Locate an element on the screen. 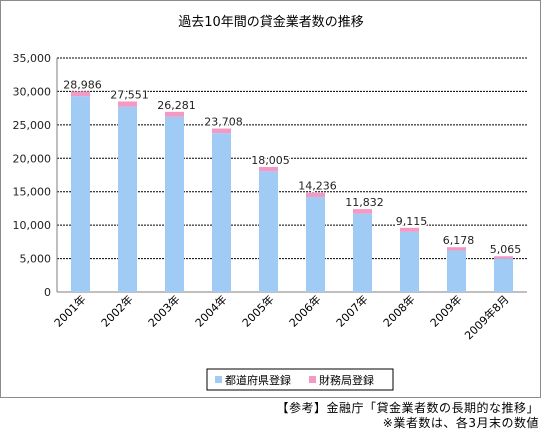  legend-swatch-finance-bureau is located at coordinates (312, 379).